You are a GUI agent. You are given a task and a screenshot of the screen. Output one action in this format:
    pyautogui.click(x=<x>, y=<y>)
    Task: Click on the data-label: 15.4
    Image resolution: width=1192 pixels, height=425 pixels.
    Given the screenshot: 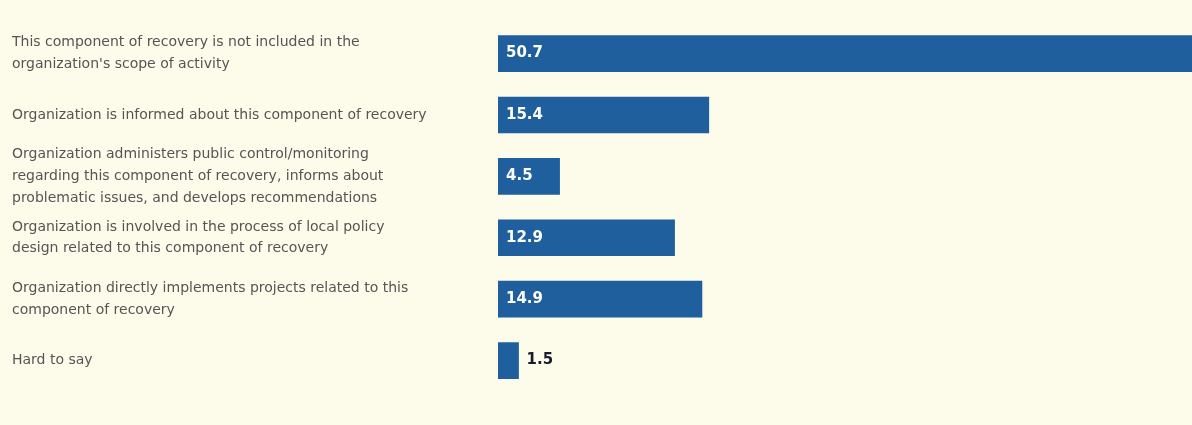 What is the action you would take?
    pyautogui.click(x=525, y=113)
    